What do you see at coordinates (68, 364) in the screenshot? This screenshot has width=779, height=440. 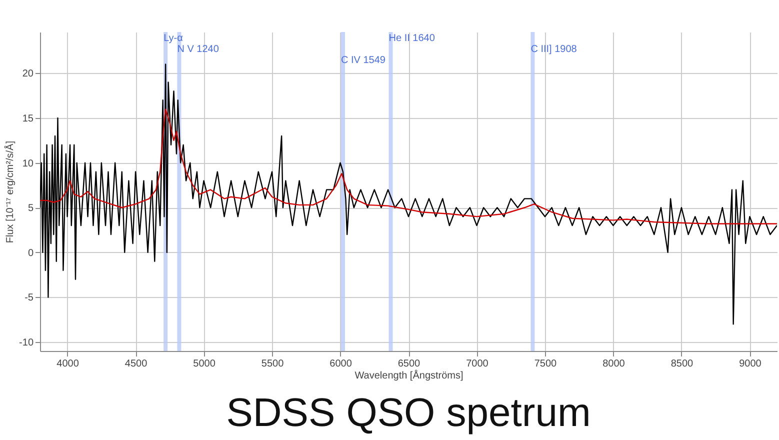 I see `x-tick-label: 4000` at bounding box center [68, 364].